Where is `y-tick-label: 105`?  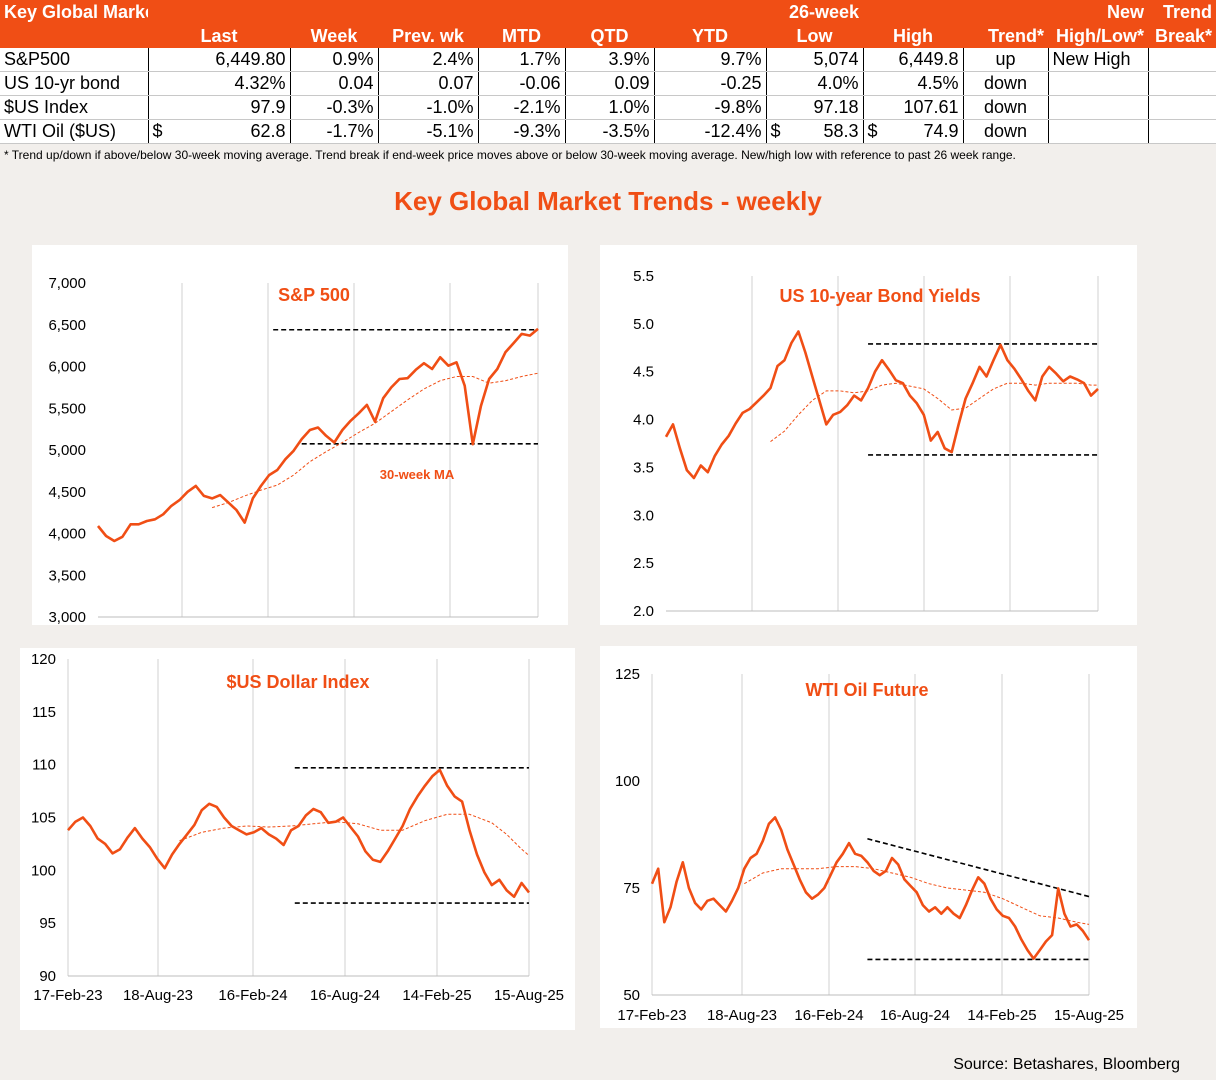 y-tick-label: 105 is located at coordinates (43, 818).